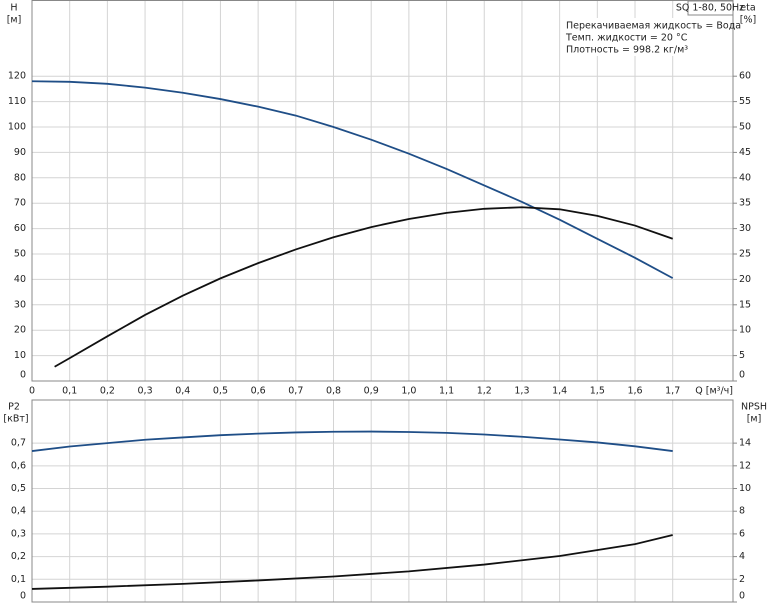 This screenshot has width=774, height=611. What do you see at coordinates (371, 391) in the screenshot?
I see `x-tick-label: 0,9` at bounding box center [371, 391].